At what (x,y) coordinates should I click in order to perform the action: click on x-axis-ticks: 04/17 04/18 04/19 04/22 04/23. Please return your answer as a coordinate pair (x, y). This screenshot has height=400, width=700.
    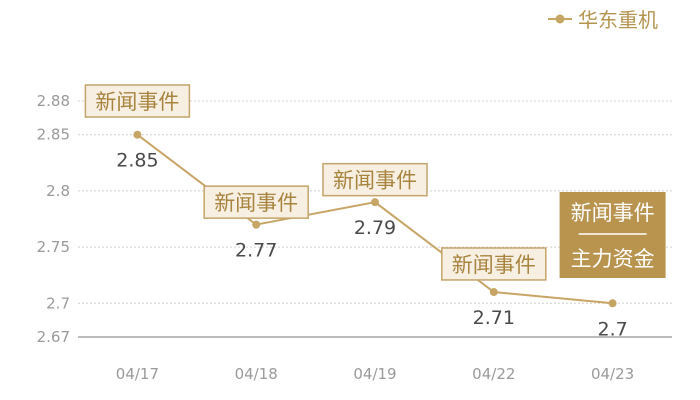
    Looking at the image, I should click on (375, 374).